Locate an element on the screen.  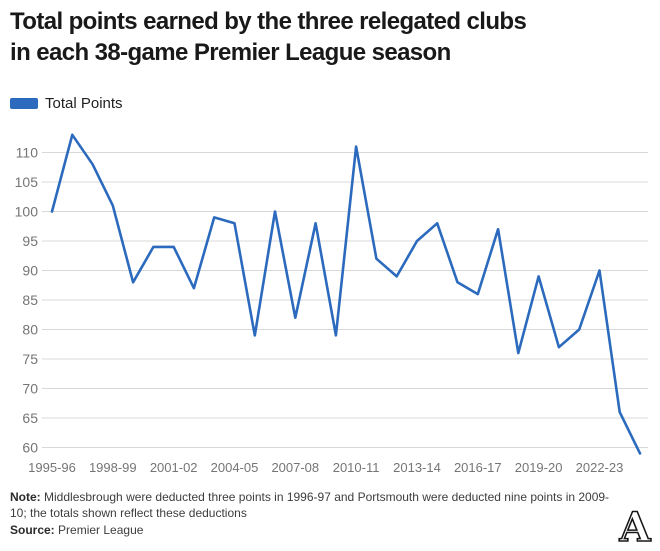
x-tick-label: 2010-11 is located at coordinates (356, 467).